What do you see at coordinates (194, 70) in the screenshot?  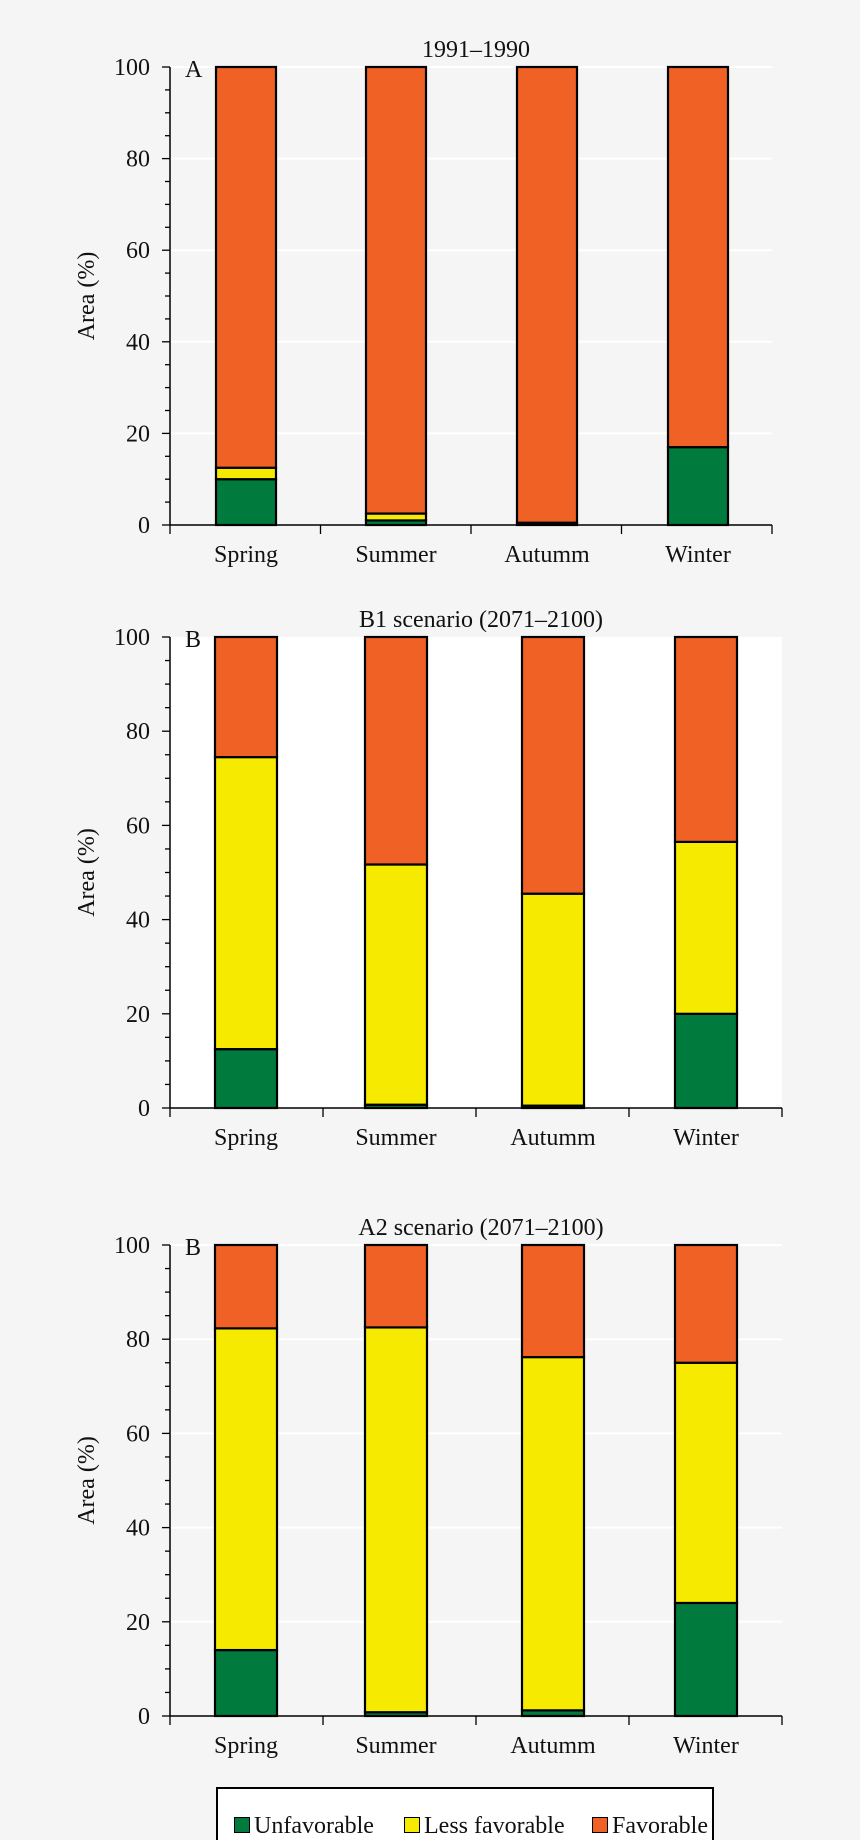 I see `panel-label: A` at bounding box center [194, 70].